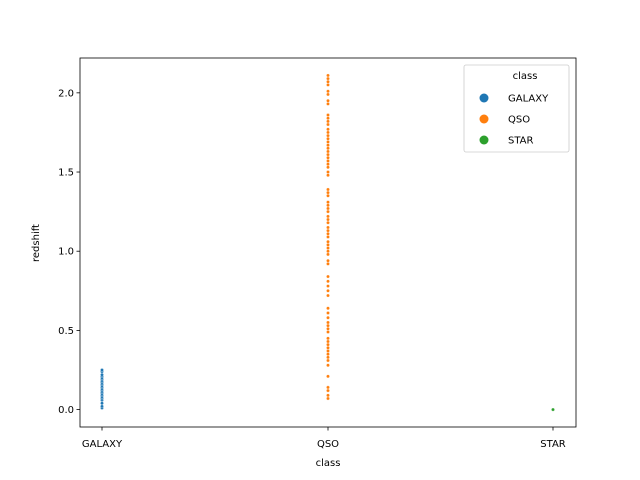 This screenshot has width=640, height=480. Describe the element at coordinates (328, 444) in the screenshot. I see `x-tick-label: QSO` at that location.